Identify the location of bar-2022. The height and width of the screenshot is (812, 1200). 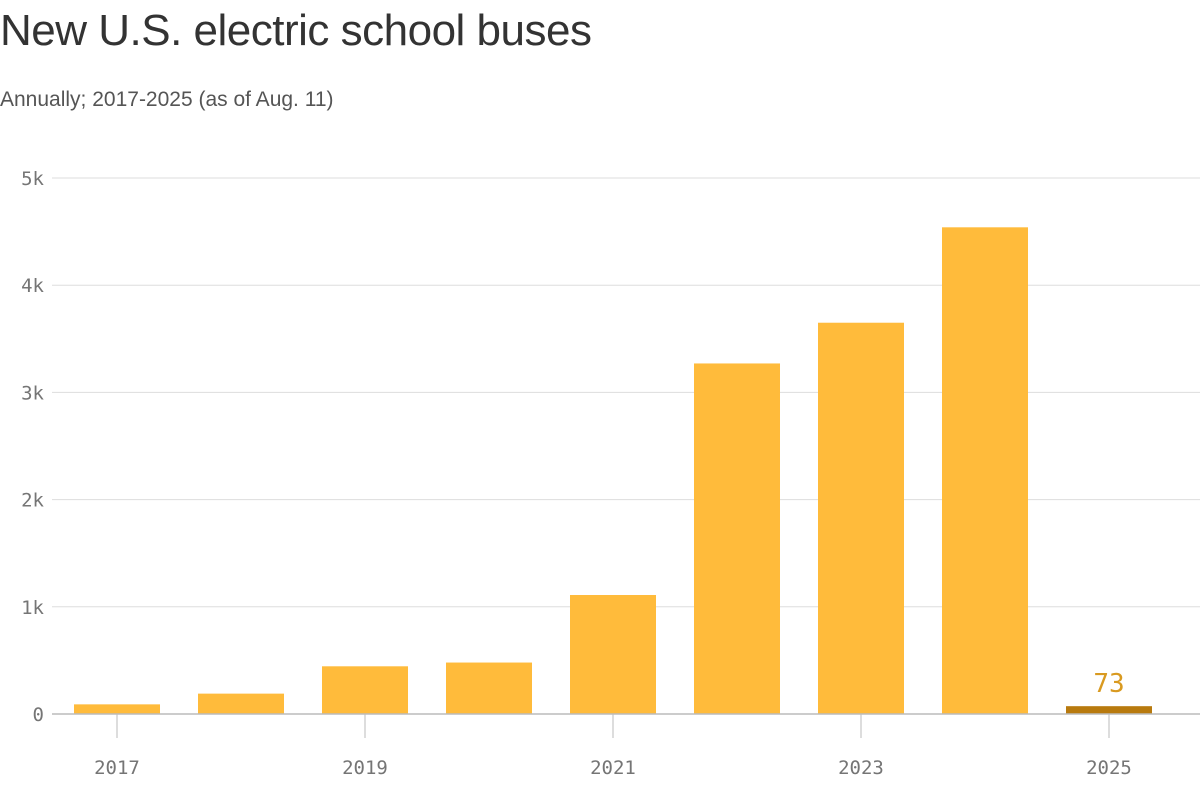
(737, 538).